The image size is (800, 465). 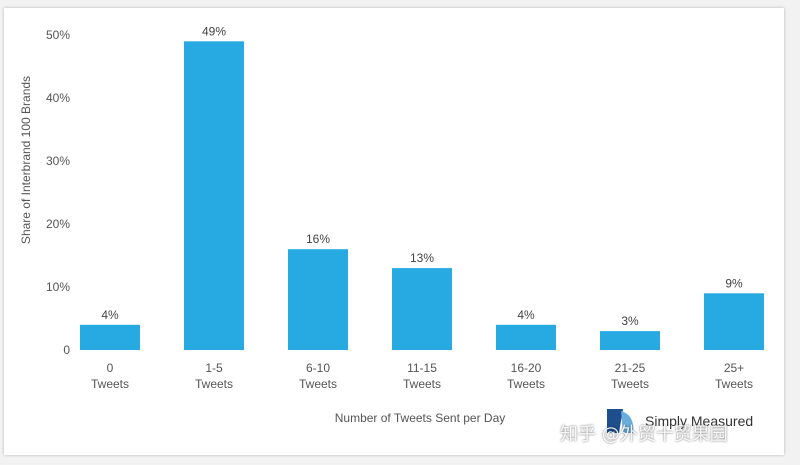 I want to click on category-label: 0, so click(x=110, y=368).